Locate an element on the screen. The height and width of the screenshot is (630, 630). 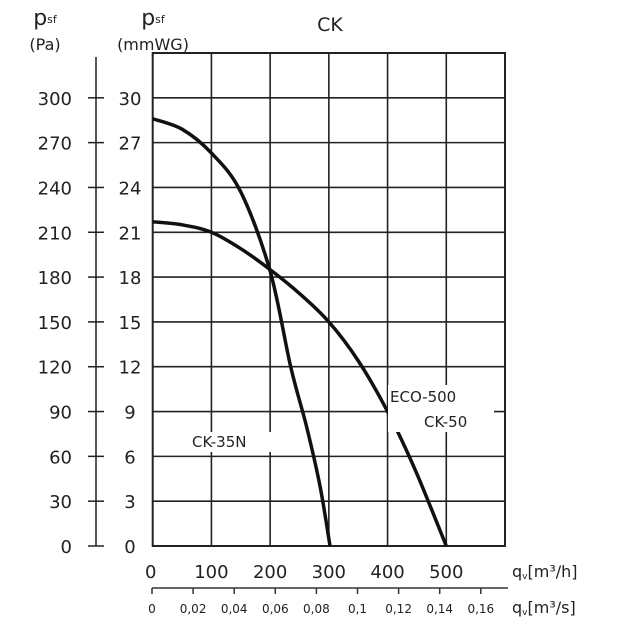
y-tick-label-mmwg: 27 is located at coordinates (130, 144).